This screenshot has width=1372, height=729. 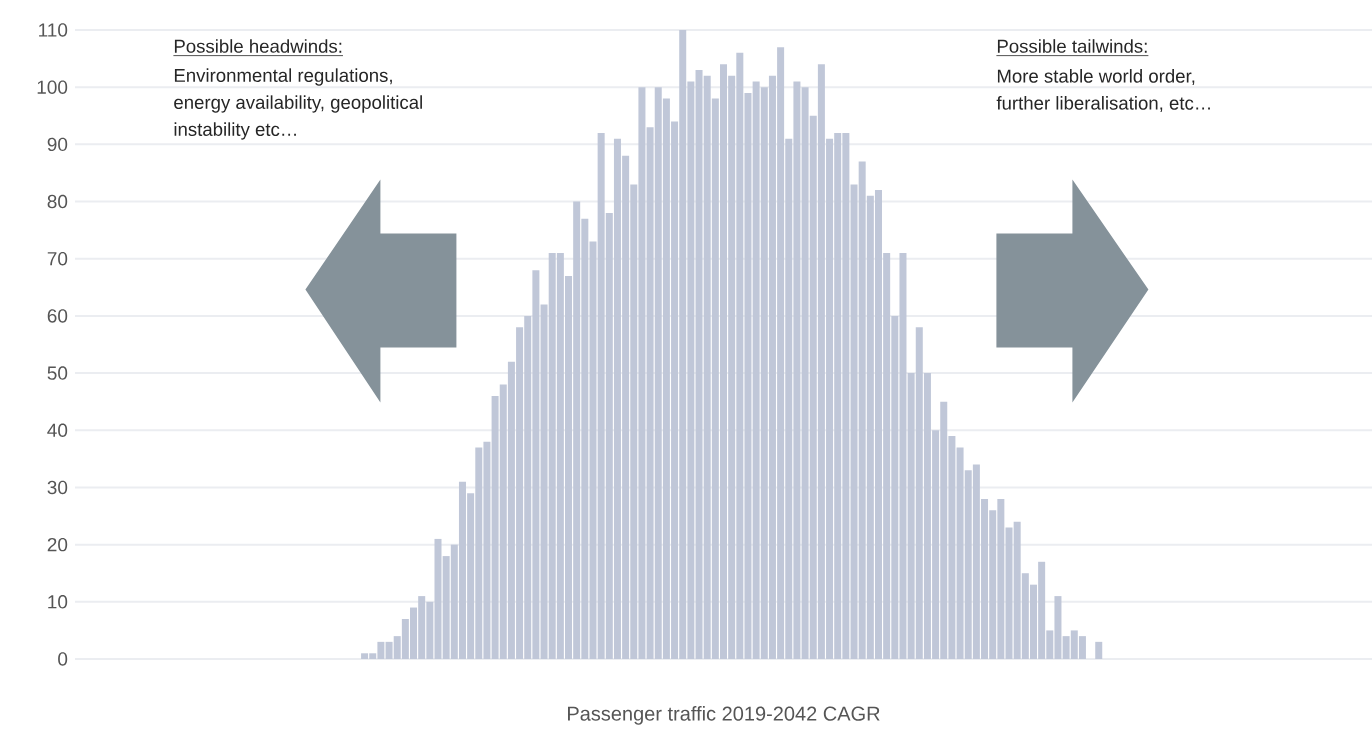 I want to click on annotation: Environmental regulations,, so click(x=283, y=77).